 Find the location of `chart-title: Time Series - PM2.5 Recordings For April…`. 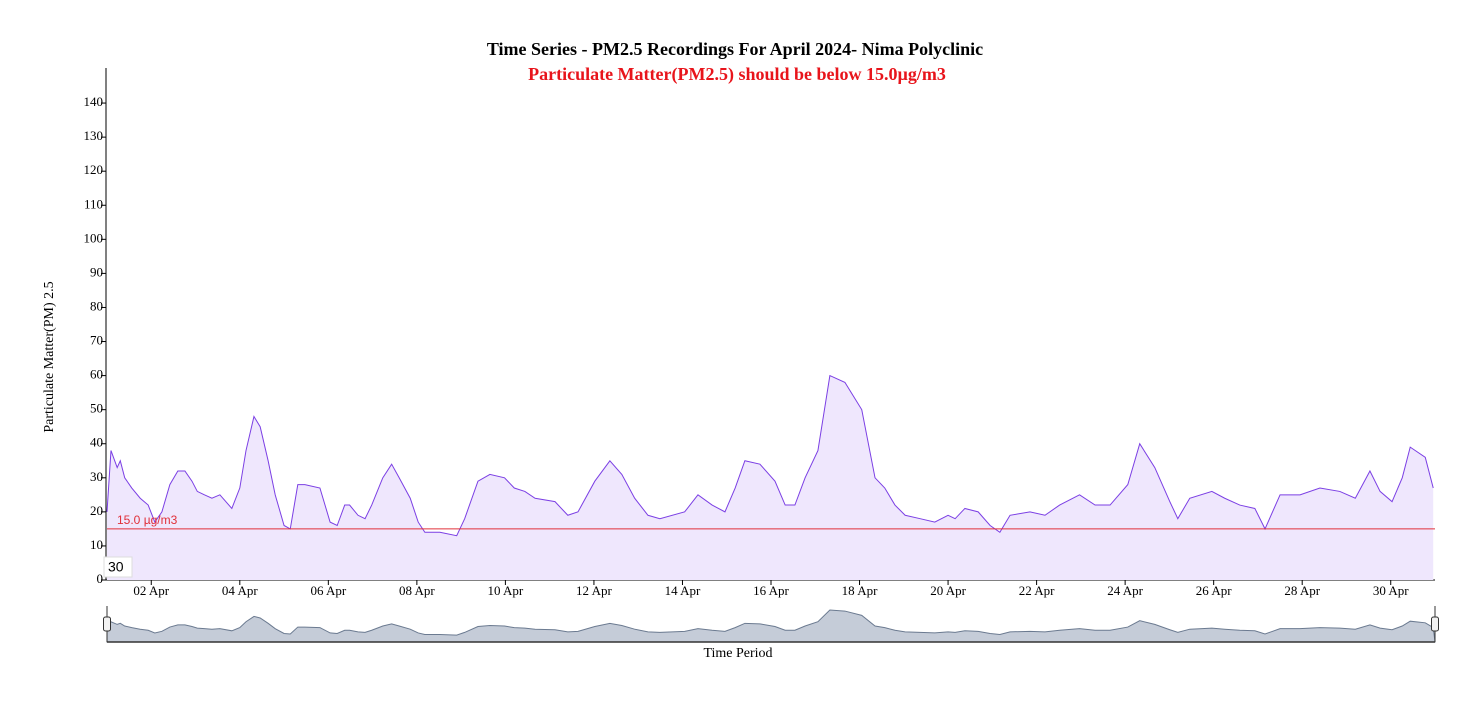

chart-title: Time Series - PM2.5 Recordings For April… is located at coordinates (735, 49).